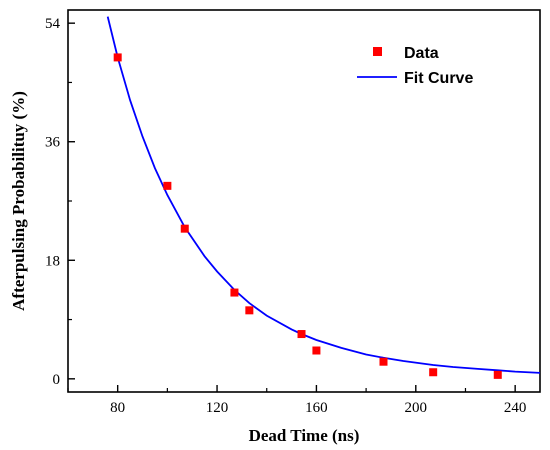 The height and width of the screenshot is (450, 550). I want to click on legend-marker-data, so click(377, 51).